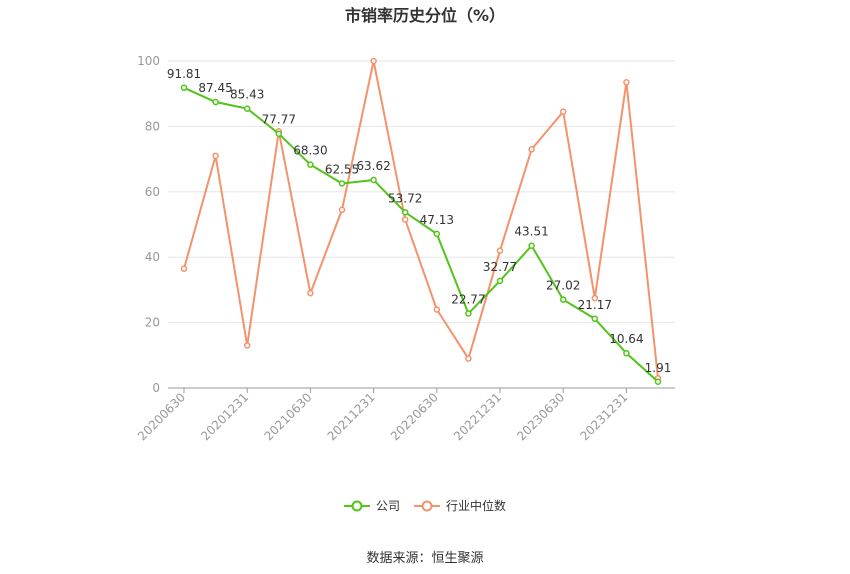 Image resolution: width=850 pixels, height=574 pixels. What do you see at coordinates (387, 506) in the screenshot?
I see `legend-label-company: 公司` at bounding box center [387, 506].